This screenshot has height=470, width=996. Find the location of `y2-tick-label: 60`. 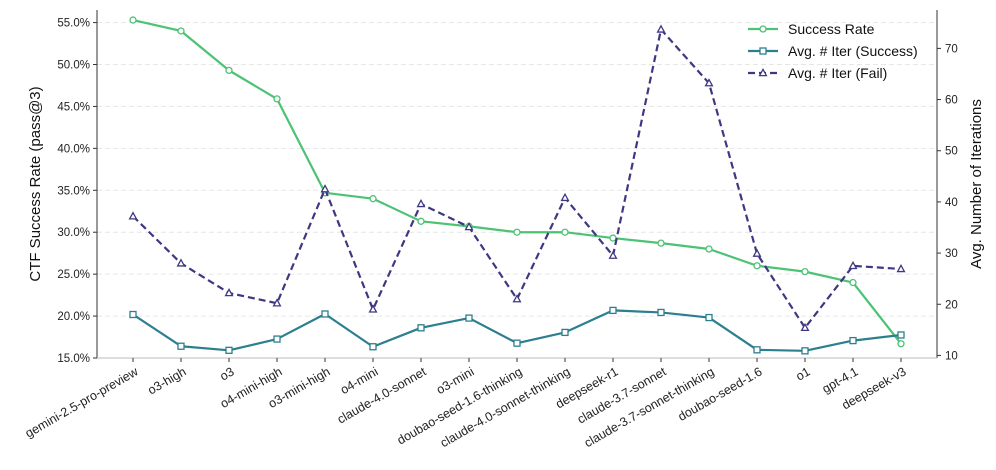

y2-tick-label: 60 is located at coordinates (951, 101).